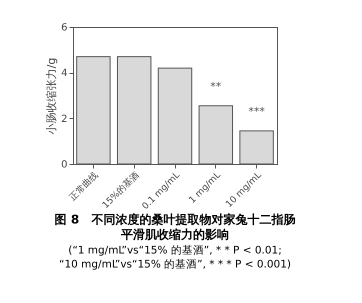 The width and height of the screenshot is (362, 303). I want to click on y-tick-label: 4, so click(64, 74).